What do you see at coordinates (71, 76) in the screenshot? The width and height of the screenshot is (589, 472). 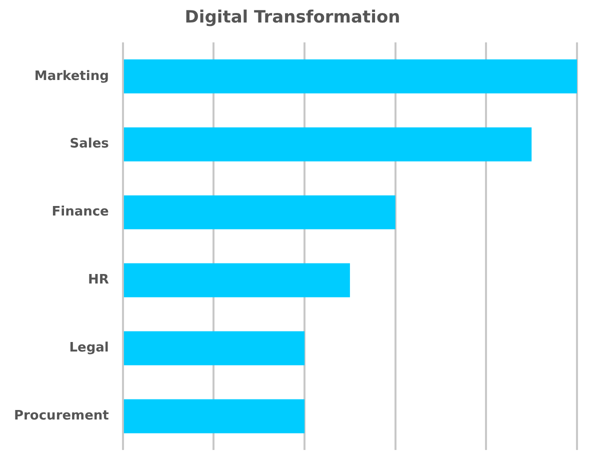 I see `y-tick-label: Marketing` at bounding box center [71, 76].